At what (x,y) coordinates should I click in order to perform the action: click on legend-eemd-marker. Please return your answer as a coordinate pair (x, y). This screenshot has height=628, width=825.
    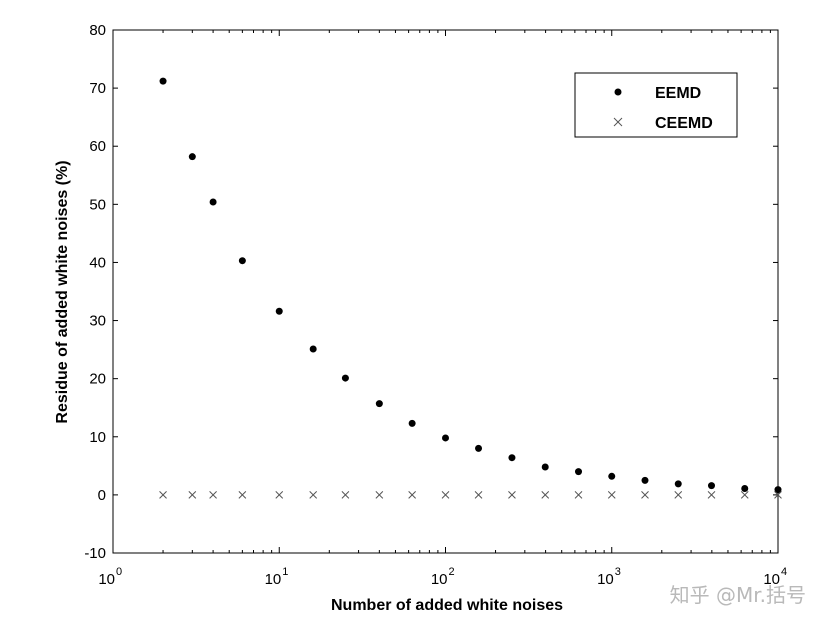
    Looking at the image, I should click on (618, 92).